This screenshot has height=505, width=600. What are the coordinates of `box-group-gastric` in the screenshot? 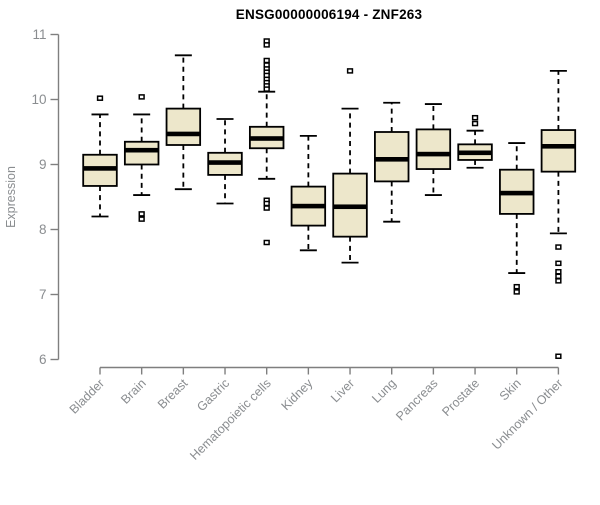 It's located at (225, 161).